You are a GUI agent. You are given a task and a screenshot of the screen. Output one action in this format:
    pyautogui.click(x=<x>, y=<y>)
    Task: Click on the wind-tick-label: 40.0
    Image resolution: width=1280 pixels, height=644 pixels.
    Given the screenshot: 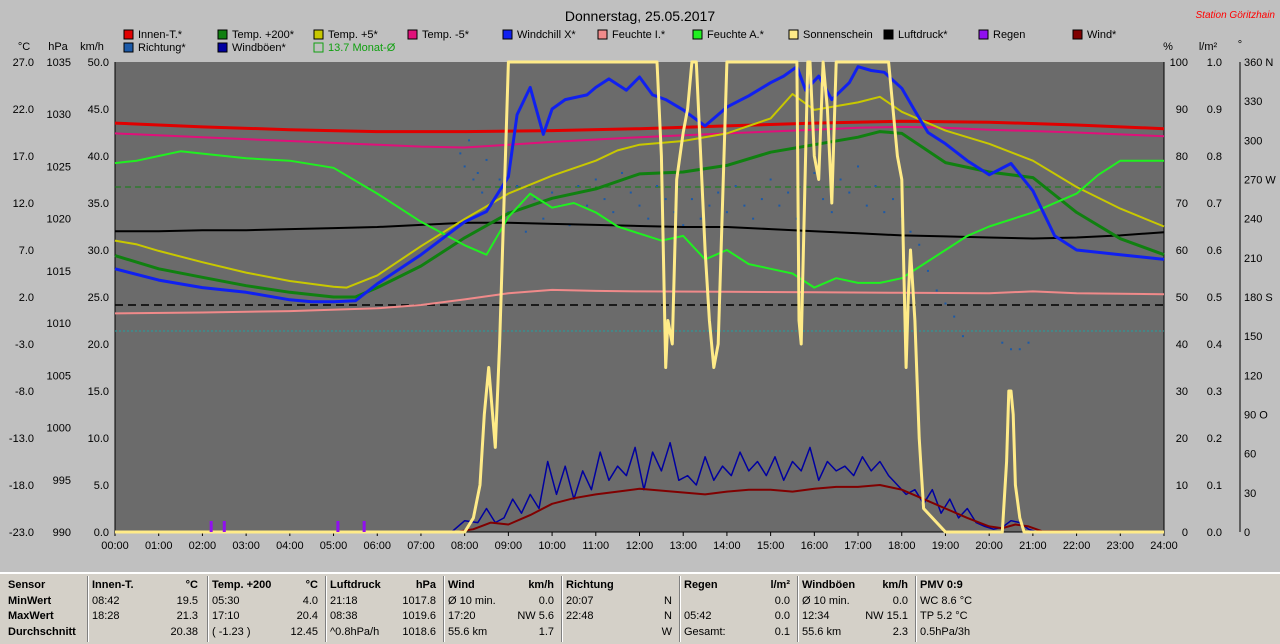 What is the action you would take?
    pyautogui.click(x=98, y=157)
    